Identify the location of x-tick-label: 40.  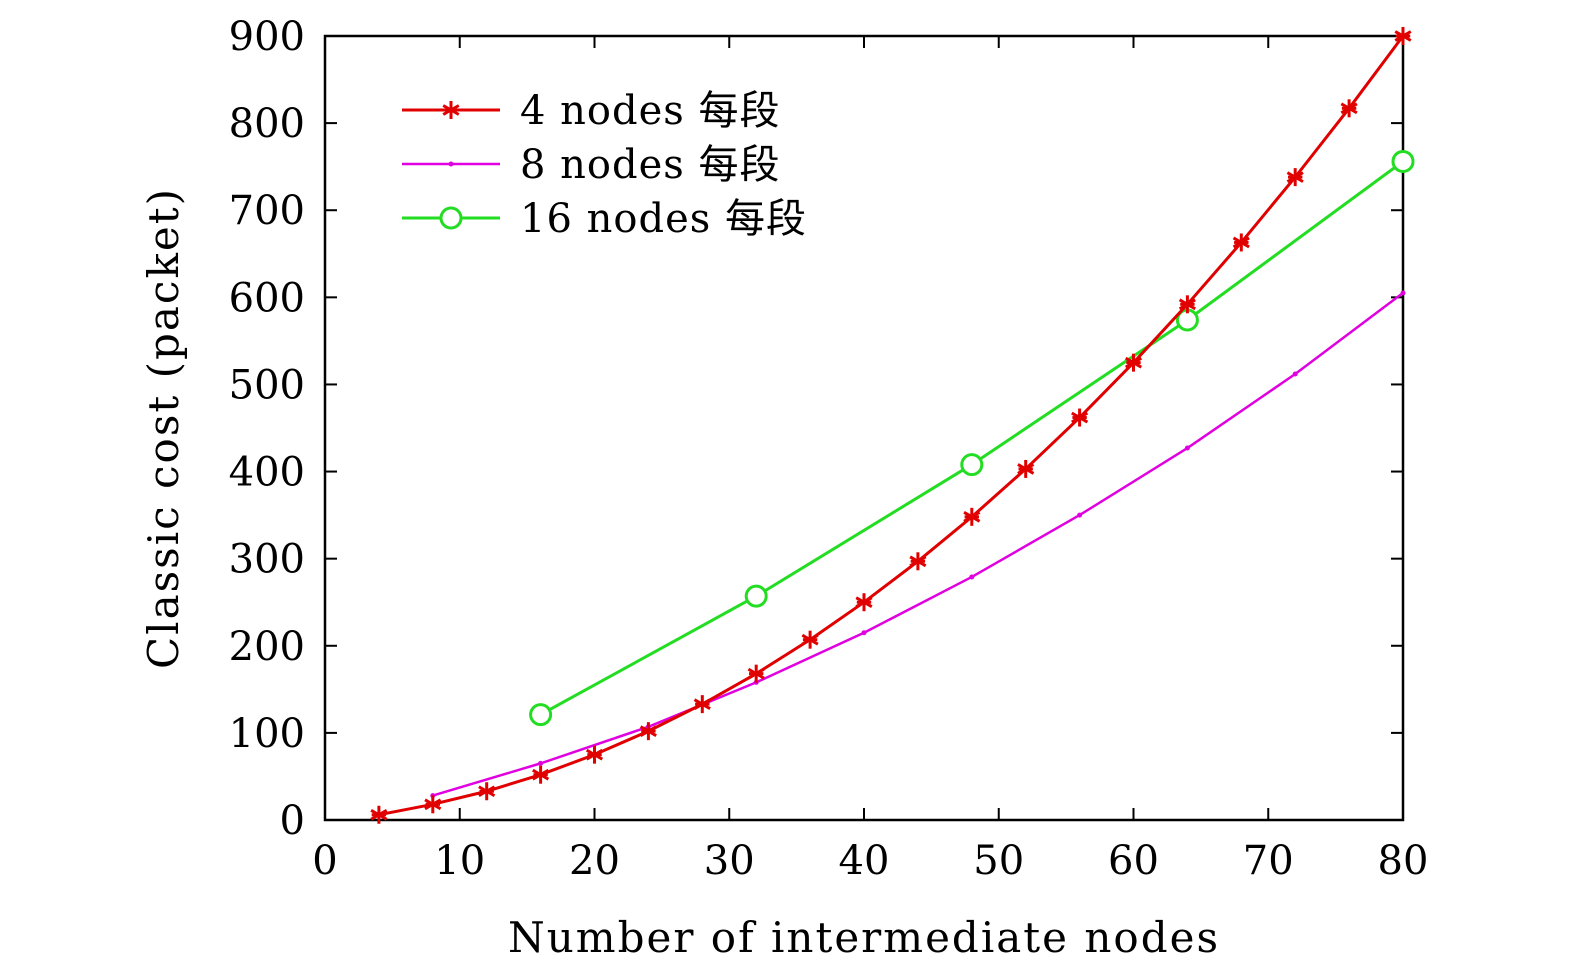
(864, 861).